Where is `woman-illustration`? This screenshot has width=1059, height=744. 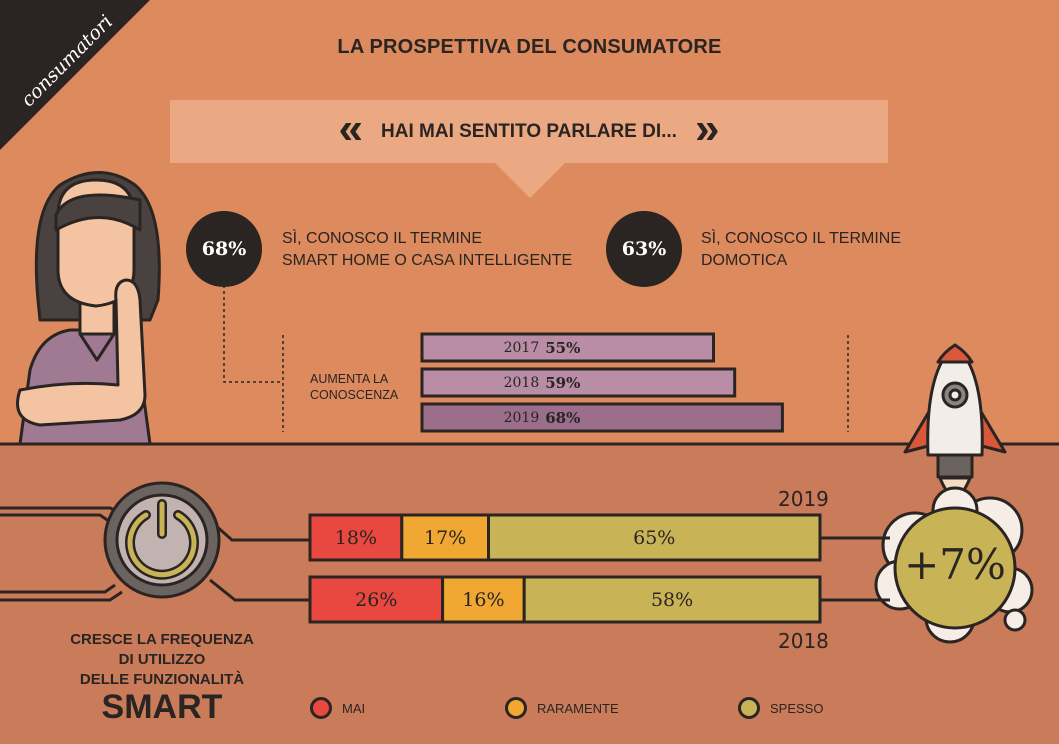 woman-illustration is located at coordinates (88, 308).